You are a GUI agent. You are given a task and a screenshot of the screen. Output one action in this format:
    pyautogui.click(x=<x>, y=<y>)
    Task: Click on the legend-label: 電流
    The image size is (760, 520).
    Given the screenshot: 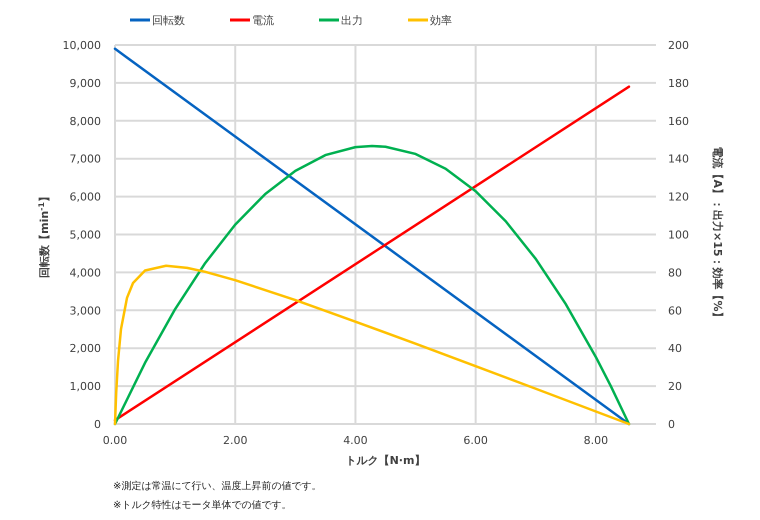 What is the action you would take?
    pyautogui.click(x=263, y=20)
    